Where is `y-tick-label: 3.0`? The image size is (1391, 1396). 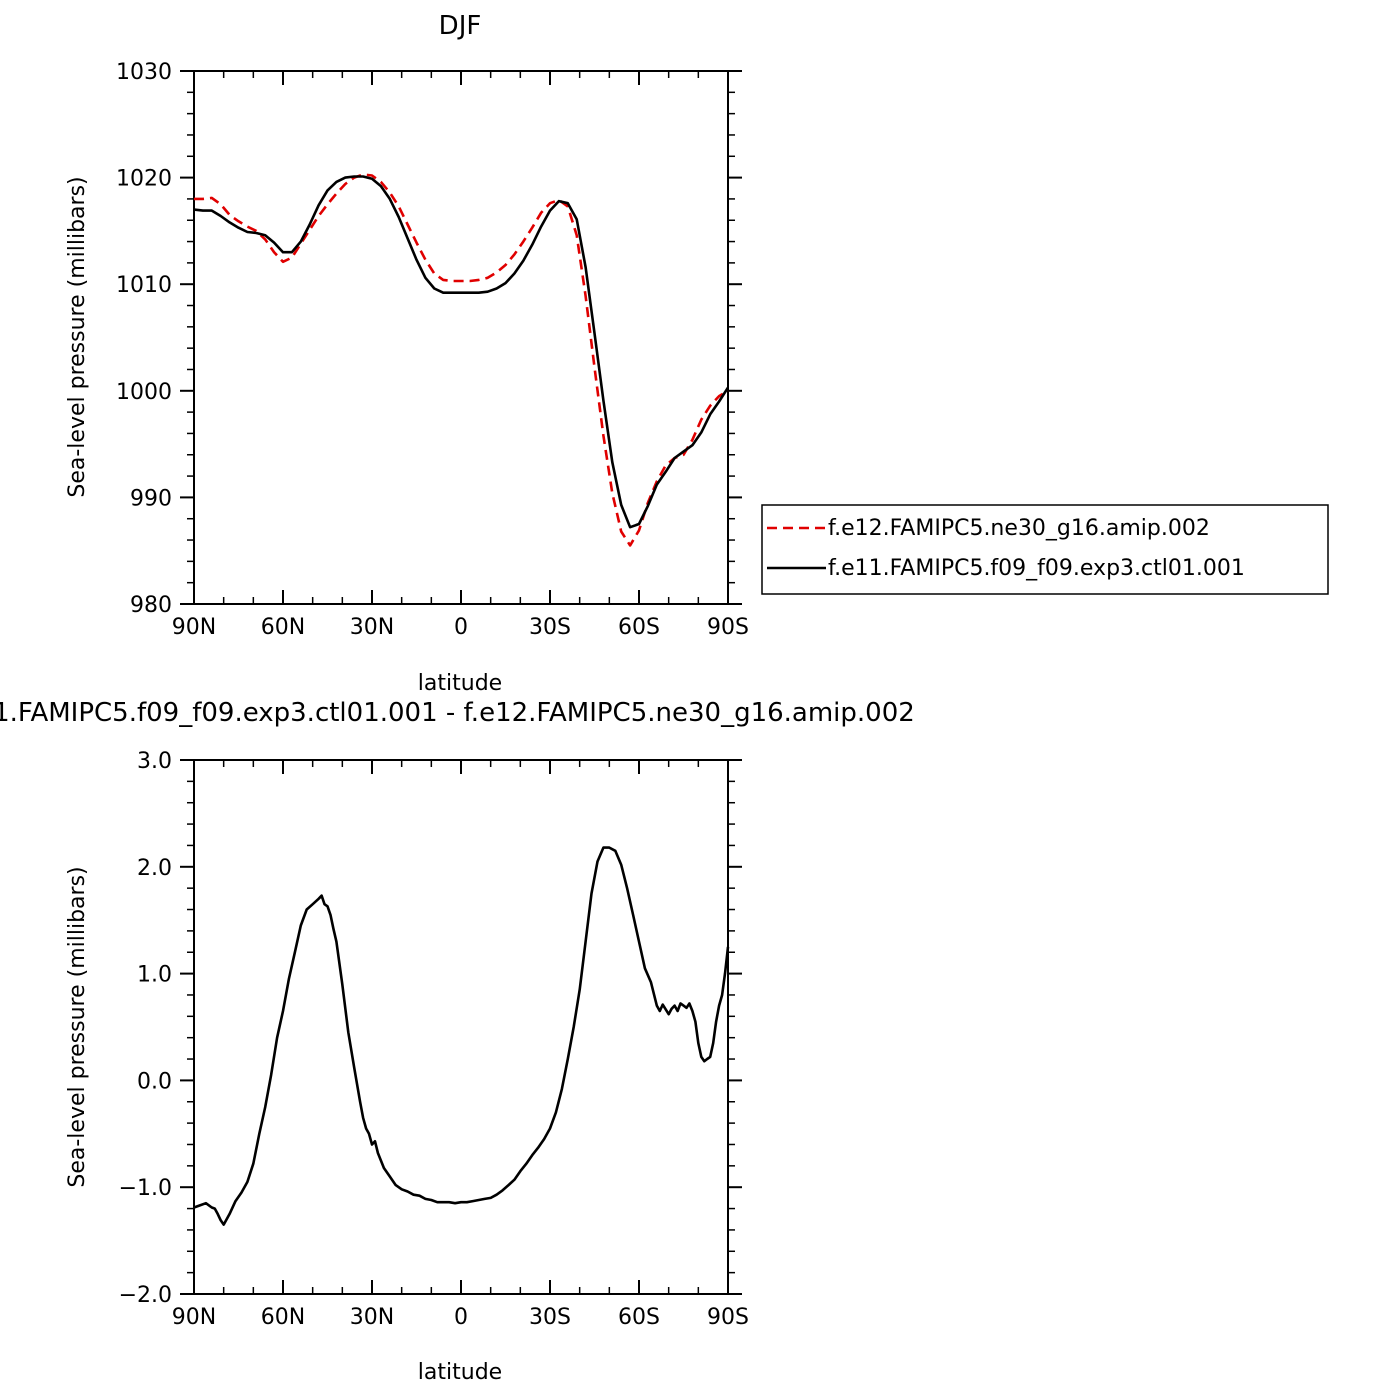 y-tick-label: 3.0 is located at coordinates (154, 761).